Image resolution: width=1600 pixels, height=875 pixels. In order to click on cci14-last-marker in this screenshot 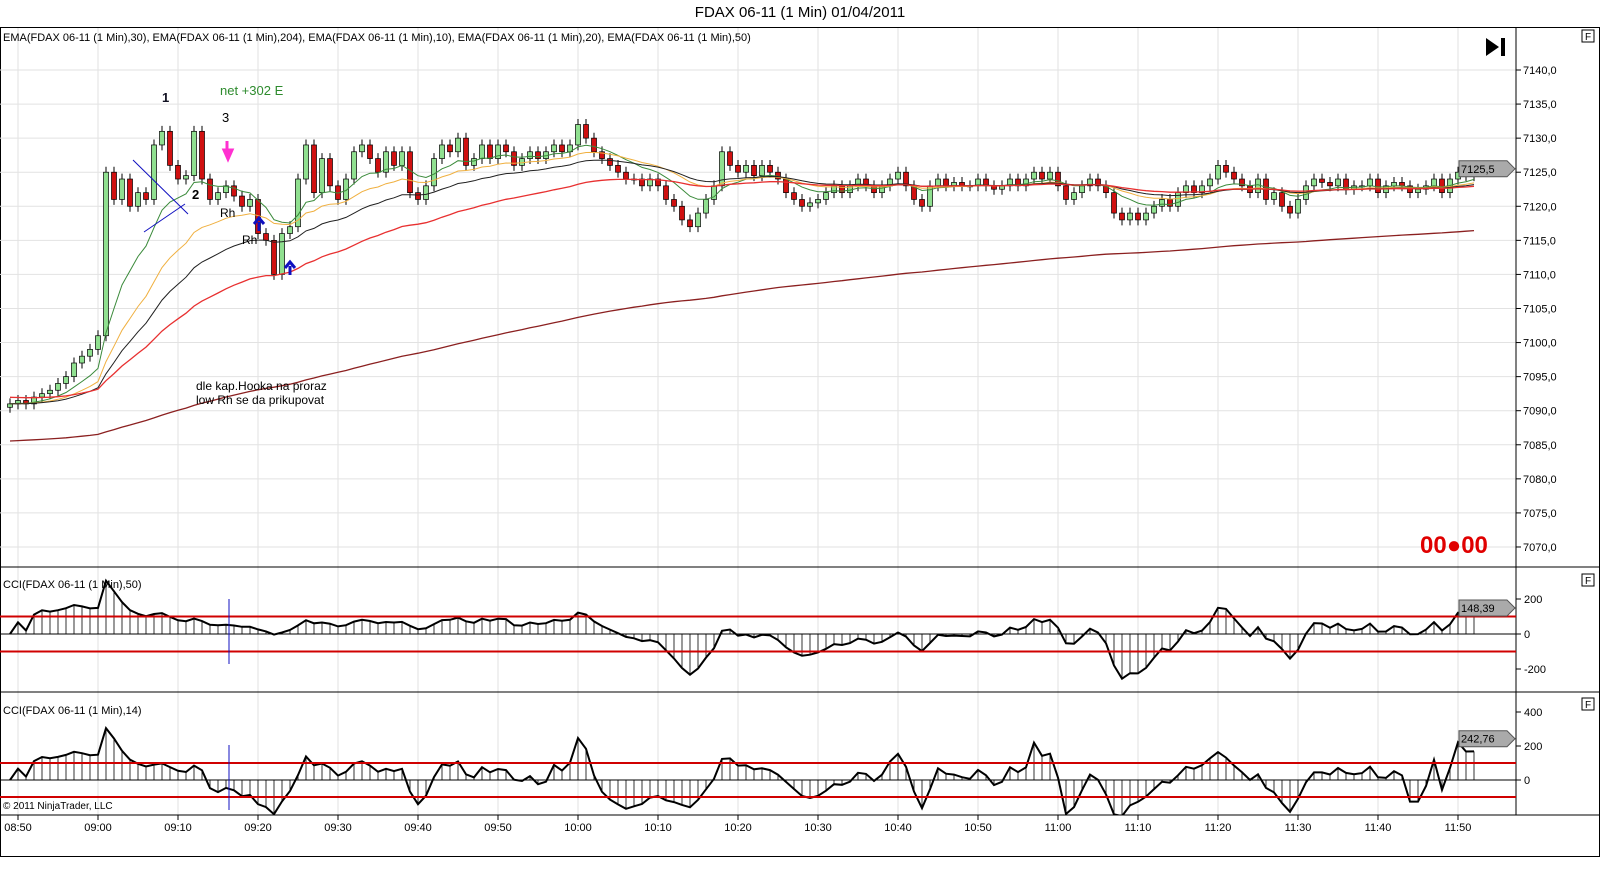, I will do `click(1487, 739)`.